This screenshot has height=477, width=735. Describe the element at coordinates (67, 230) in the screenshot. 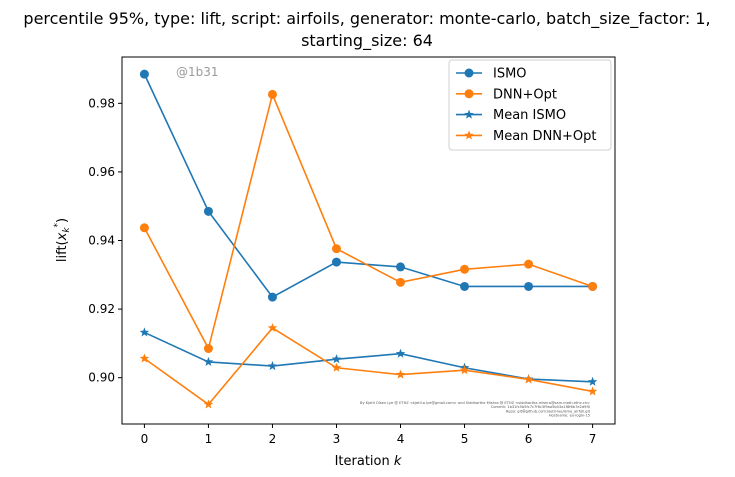

I see `y-axis-label-sub: k` at that location.